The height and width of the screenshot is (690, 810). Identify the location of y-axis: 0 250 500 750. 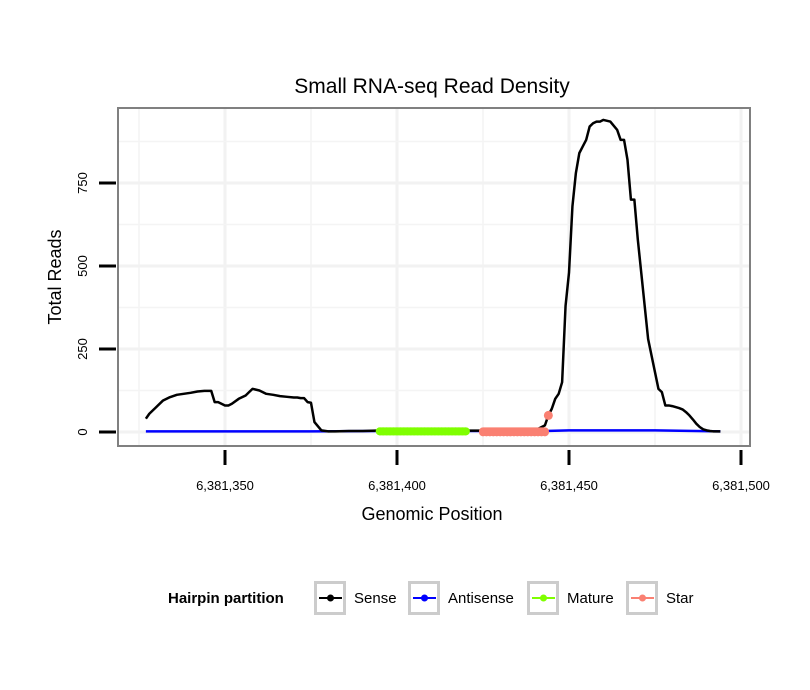
(95, 304).